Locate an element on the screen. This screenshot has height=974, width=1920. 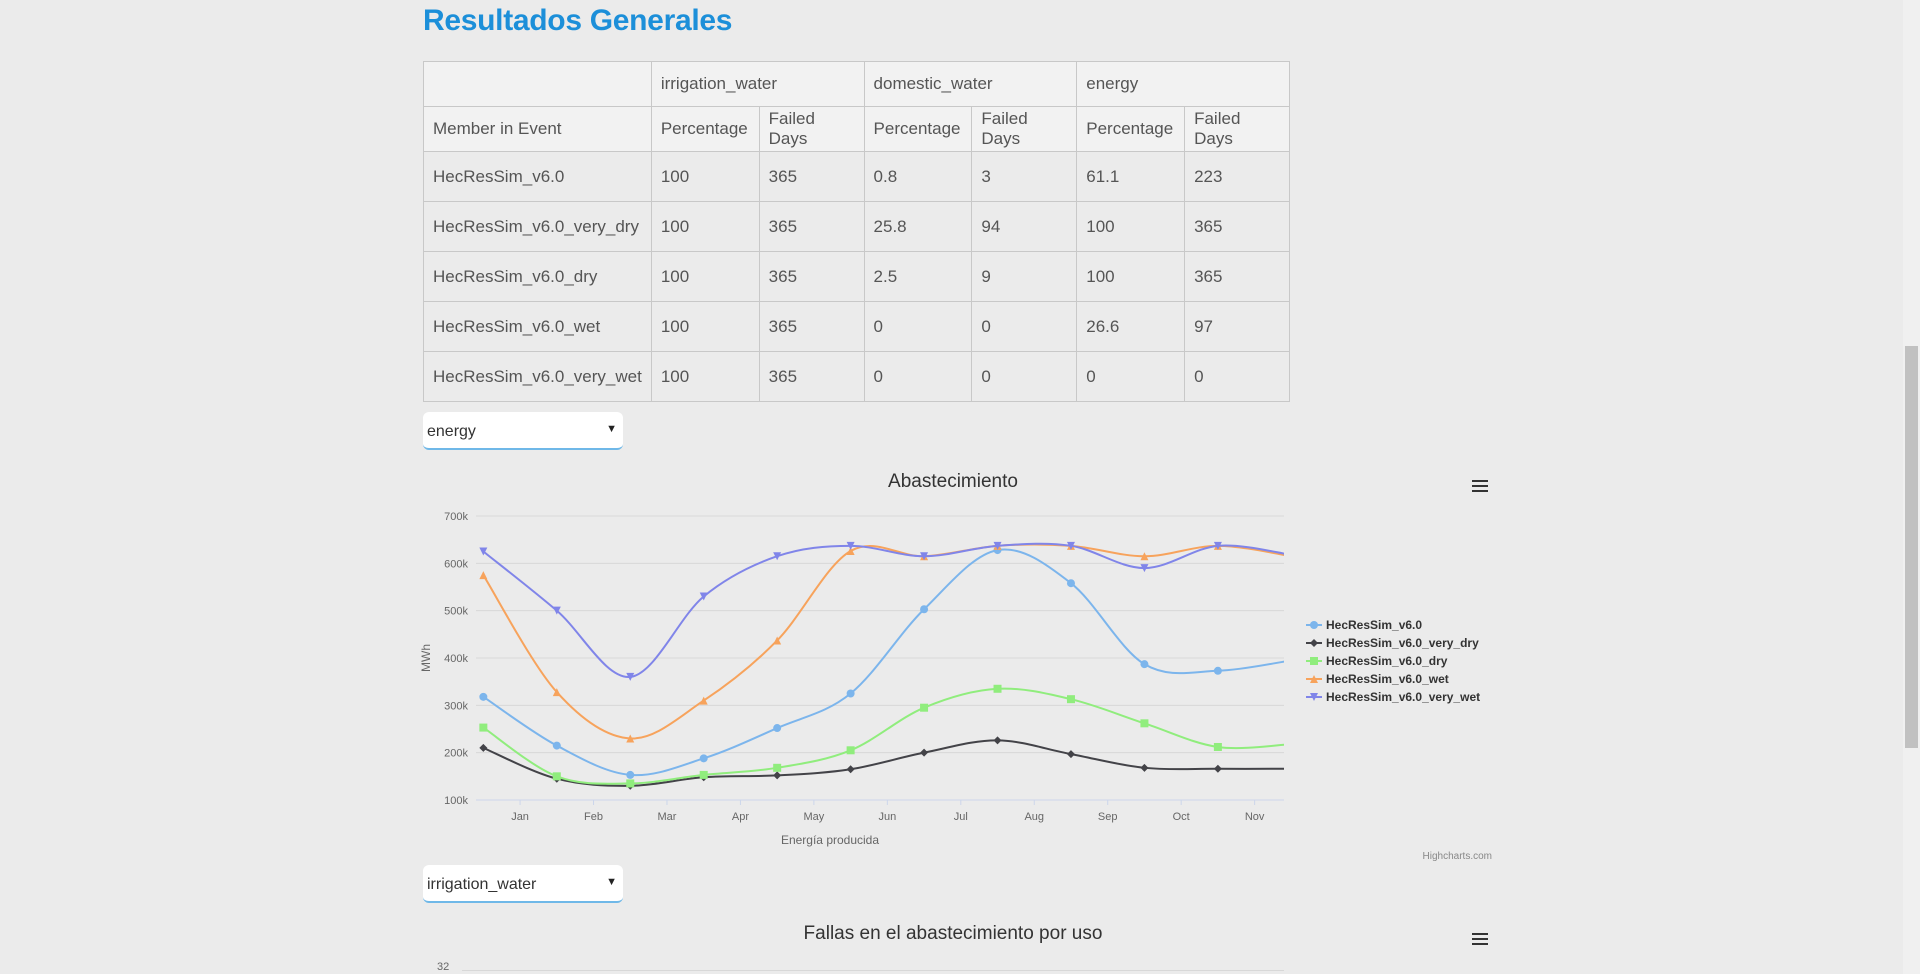
table-empty-header is located at coordinates (537, 84).